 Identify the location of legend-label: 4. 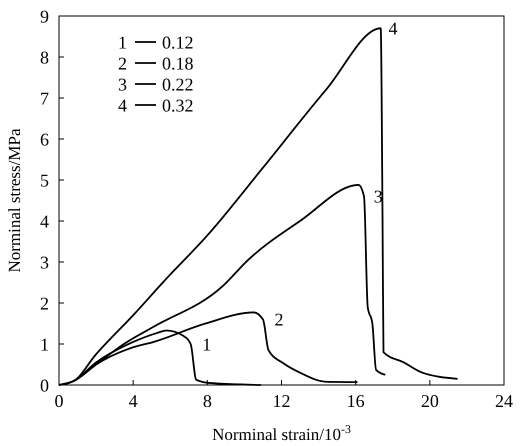
(122, 105).